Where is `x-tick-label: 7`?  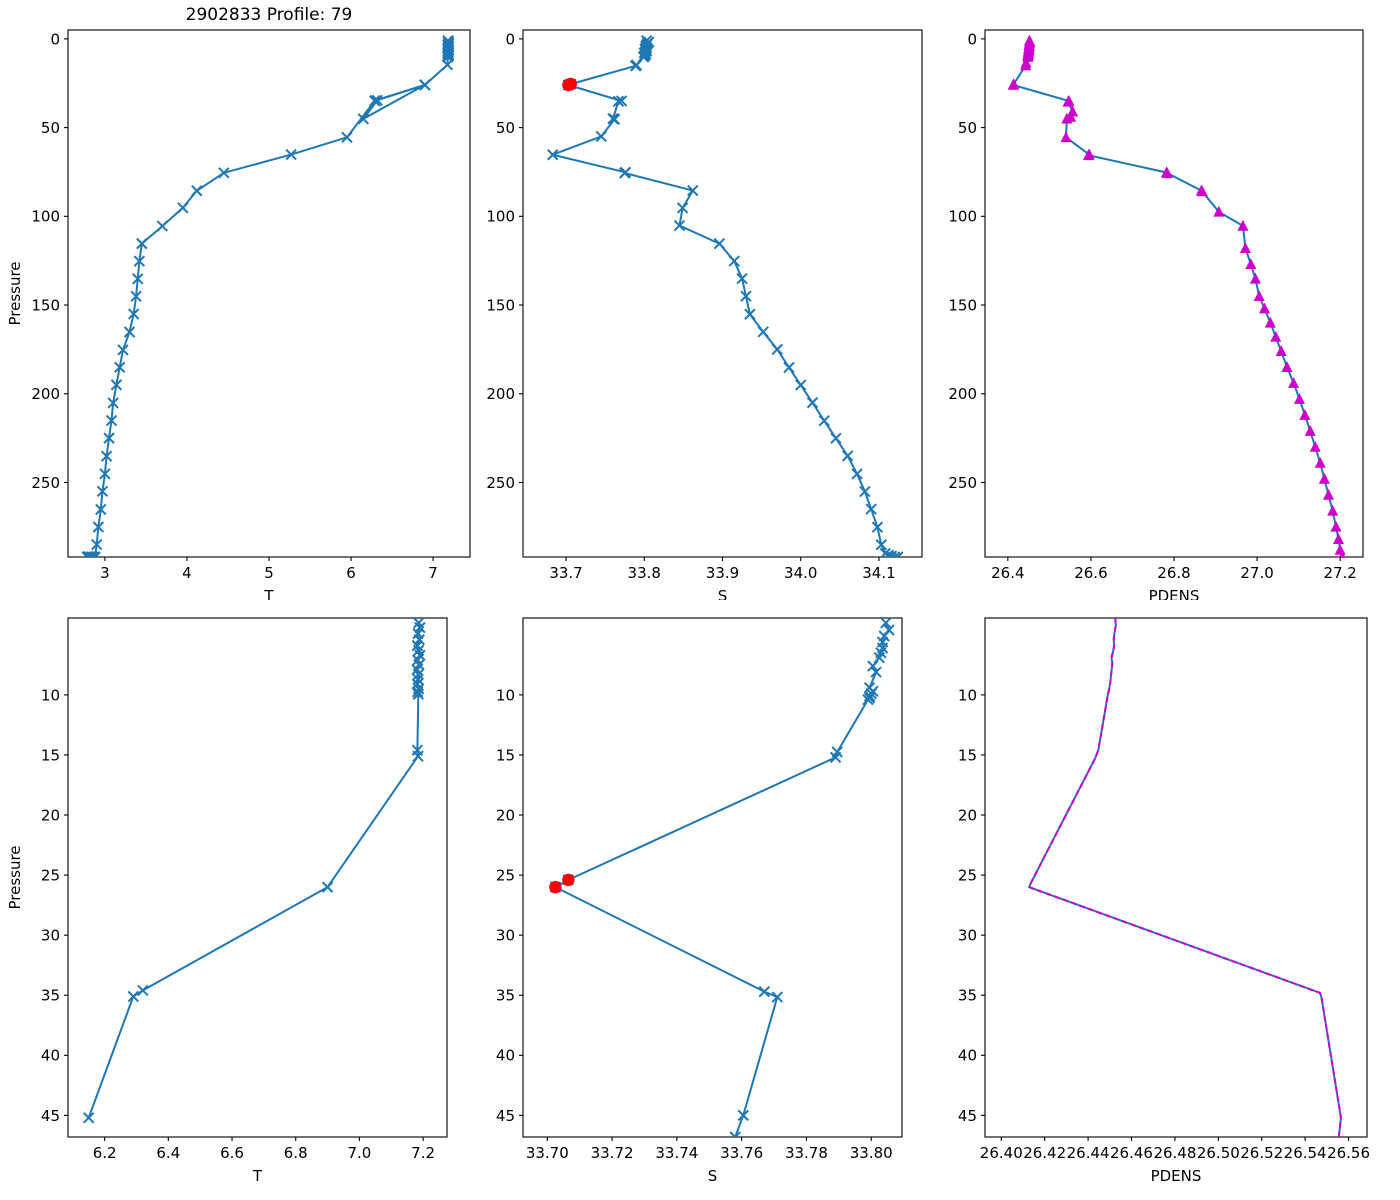 x-tick-label: 7 is located at coordinates (433, 573).